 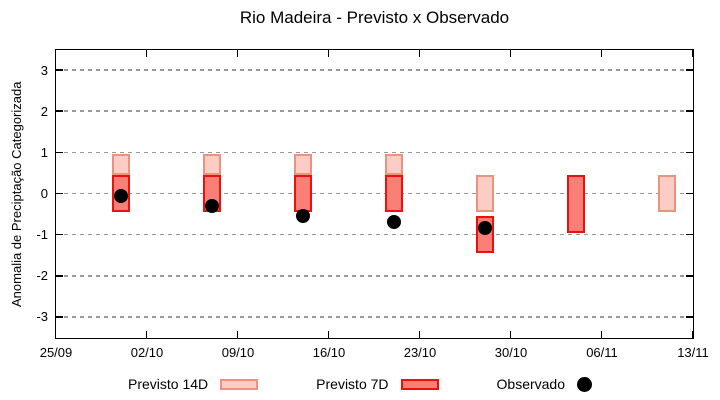 What do you see at coordinates (511, 352) in the screenshot?
I see `x-tick-label: 30/10` at bounding box center [511, 352].